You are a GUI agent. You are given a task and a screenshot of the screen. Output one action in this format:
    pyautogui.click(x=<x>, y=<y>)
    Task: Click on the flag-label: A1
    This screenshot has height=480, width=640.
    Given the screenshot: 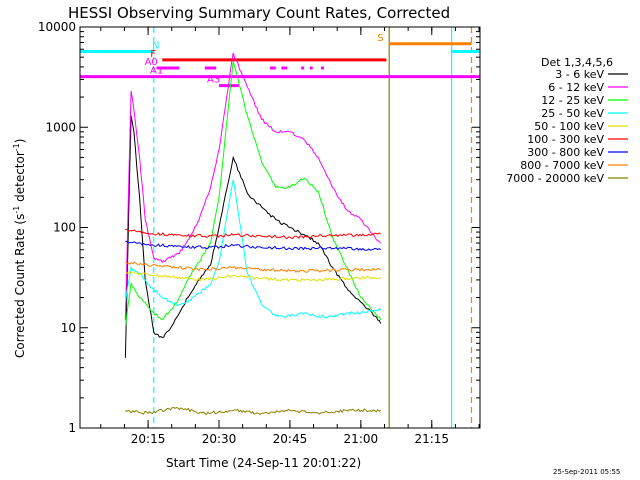 What is the action you would take?
    pyautogui.click(x=156, y=71)
    